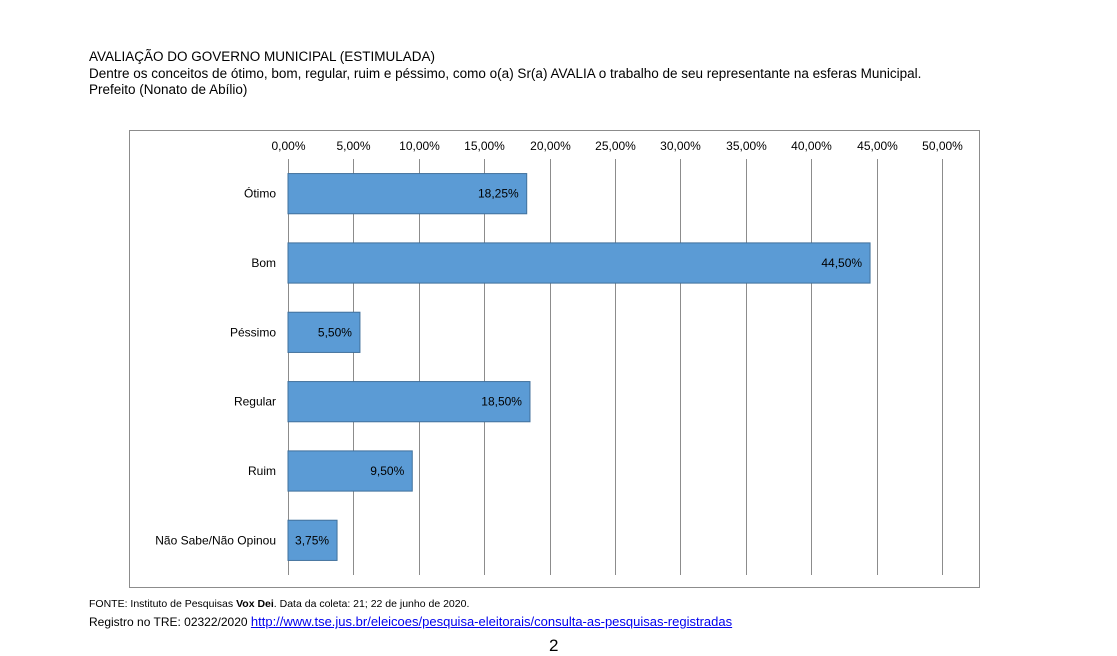 This screenshot has width=1117, height=656. I want to click on data-label: 3,75%, so click(312, 540).